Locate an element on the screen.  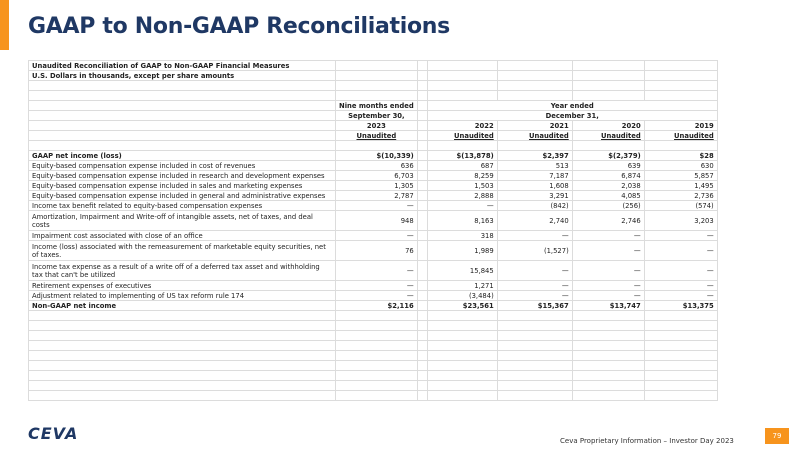
table-cell: $(13,878) is located at coordinates (462, 155).